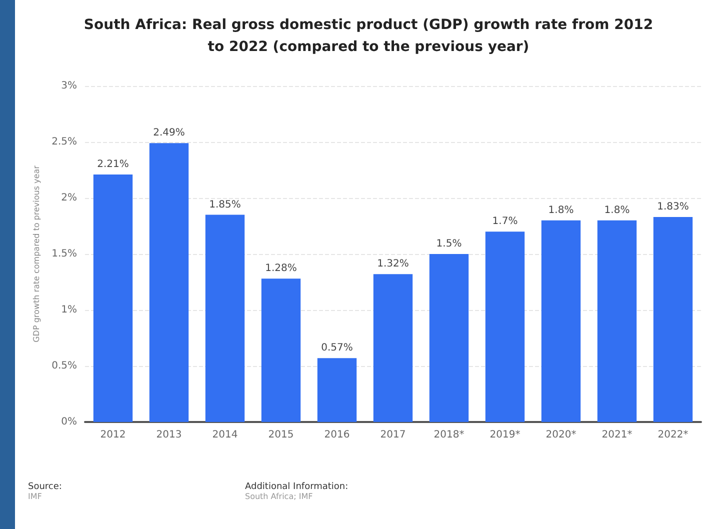 The height and width of the screenshot is (529, 722). I want to click on x-tick-label: 2018*, so click(449, 435).